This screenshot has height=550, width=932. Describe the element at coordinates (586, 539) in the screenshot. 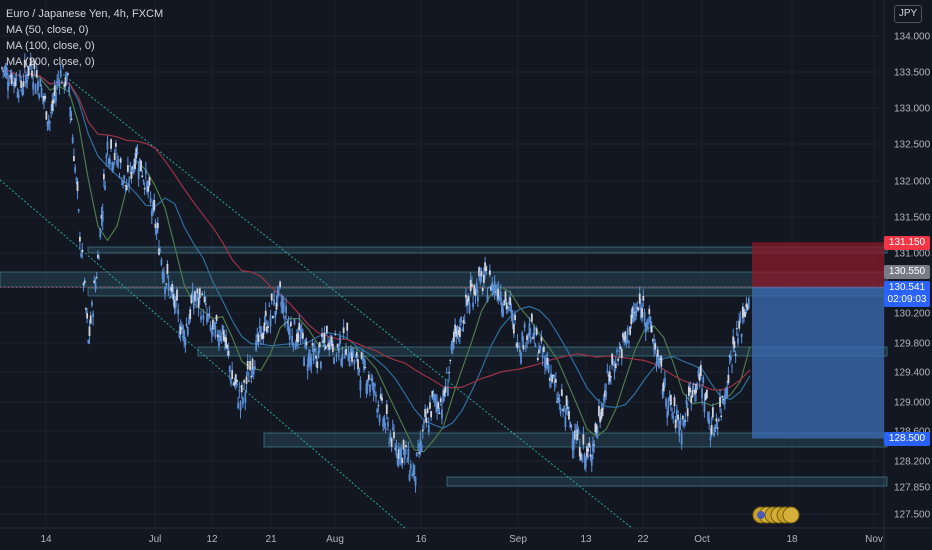

I see `time-tick-label: 13` at that location.